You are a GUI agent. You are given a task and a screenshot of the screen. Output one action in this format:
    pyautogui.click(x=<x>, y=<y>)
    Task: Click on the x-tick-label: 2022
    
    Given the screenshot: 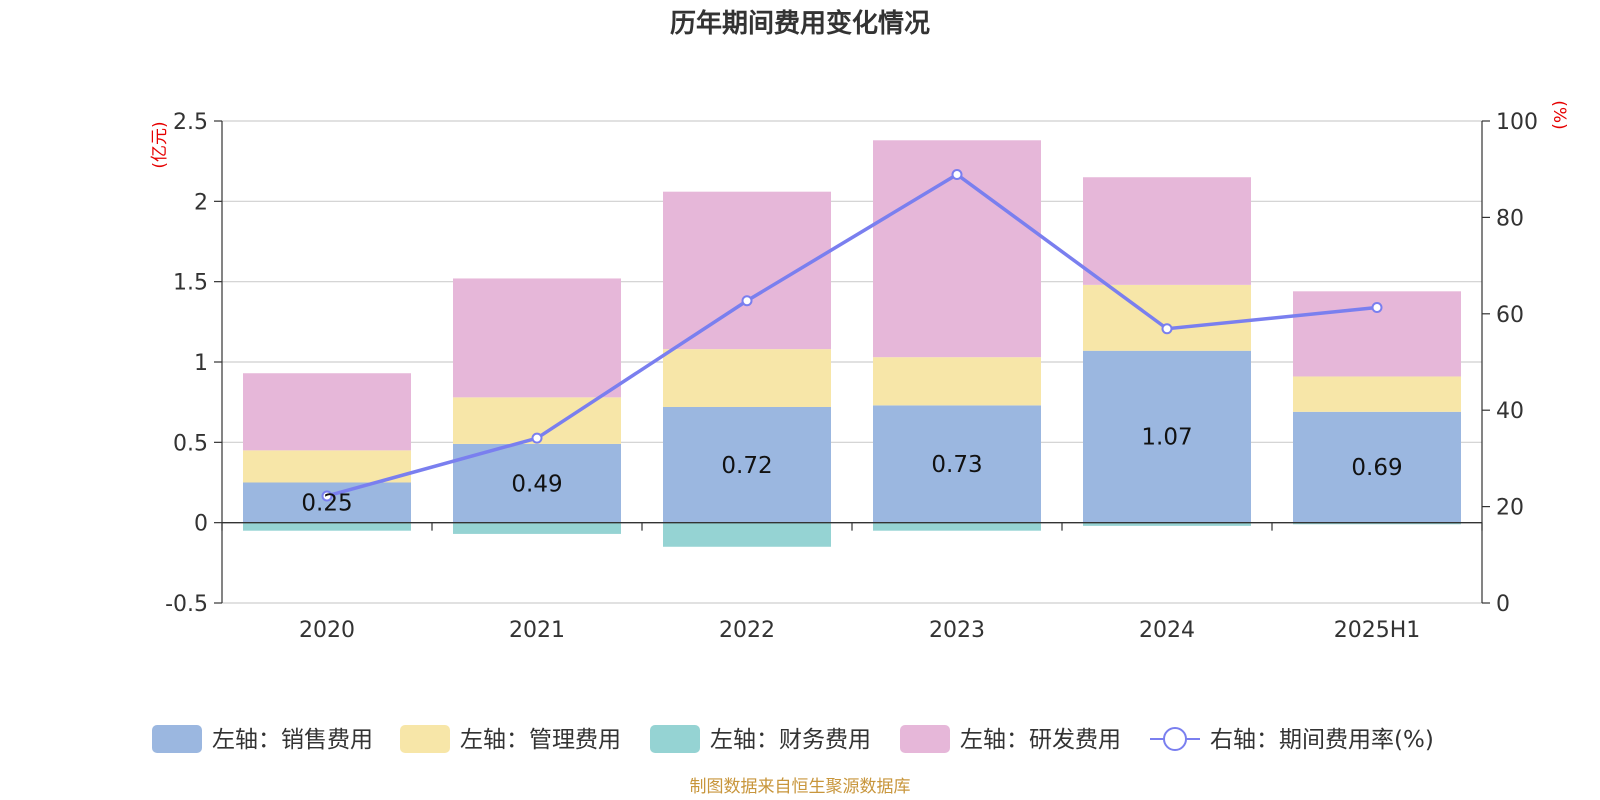 What is the action you would take?
    pyautogui.click(x=747, y=630)
    